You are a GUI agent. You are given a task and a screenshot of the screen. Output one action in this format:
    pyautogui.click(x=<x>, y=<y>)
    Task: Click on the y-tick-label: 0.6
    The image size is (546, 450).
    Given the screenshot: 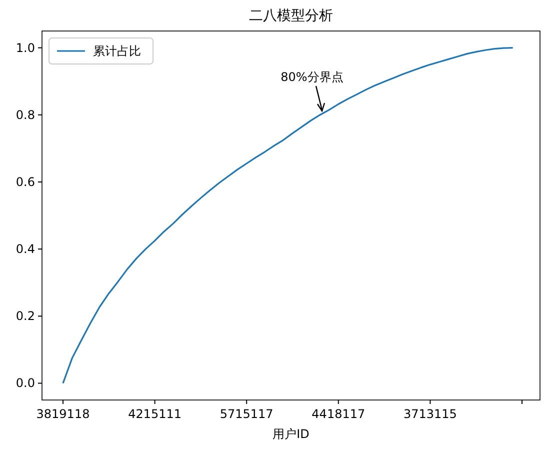 What is the action you would take?
    pyautogui.click(x=25, y=181)
    